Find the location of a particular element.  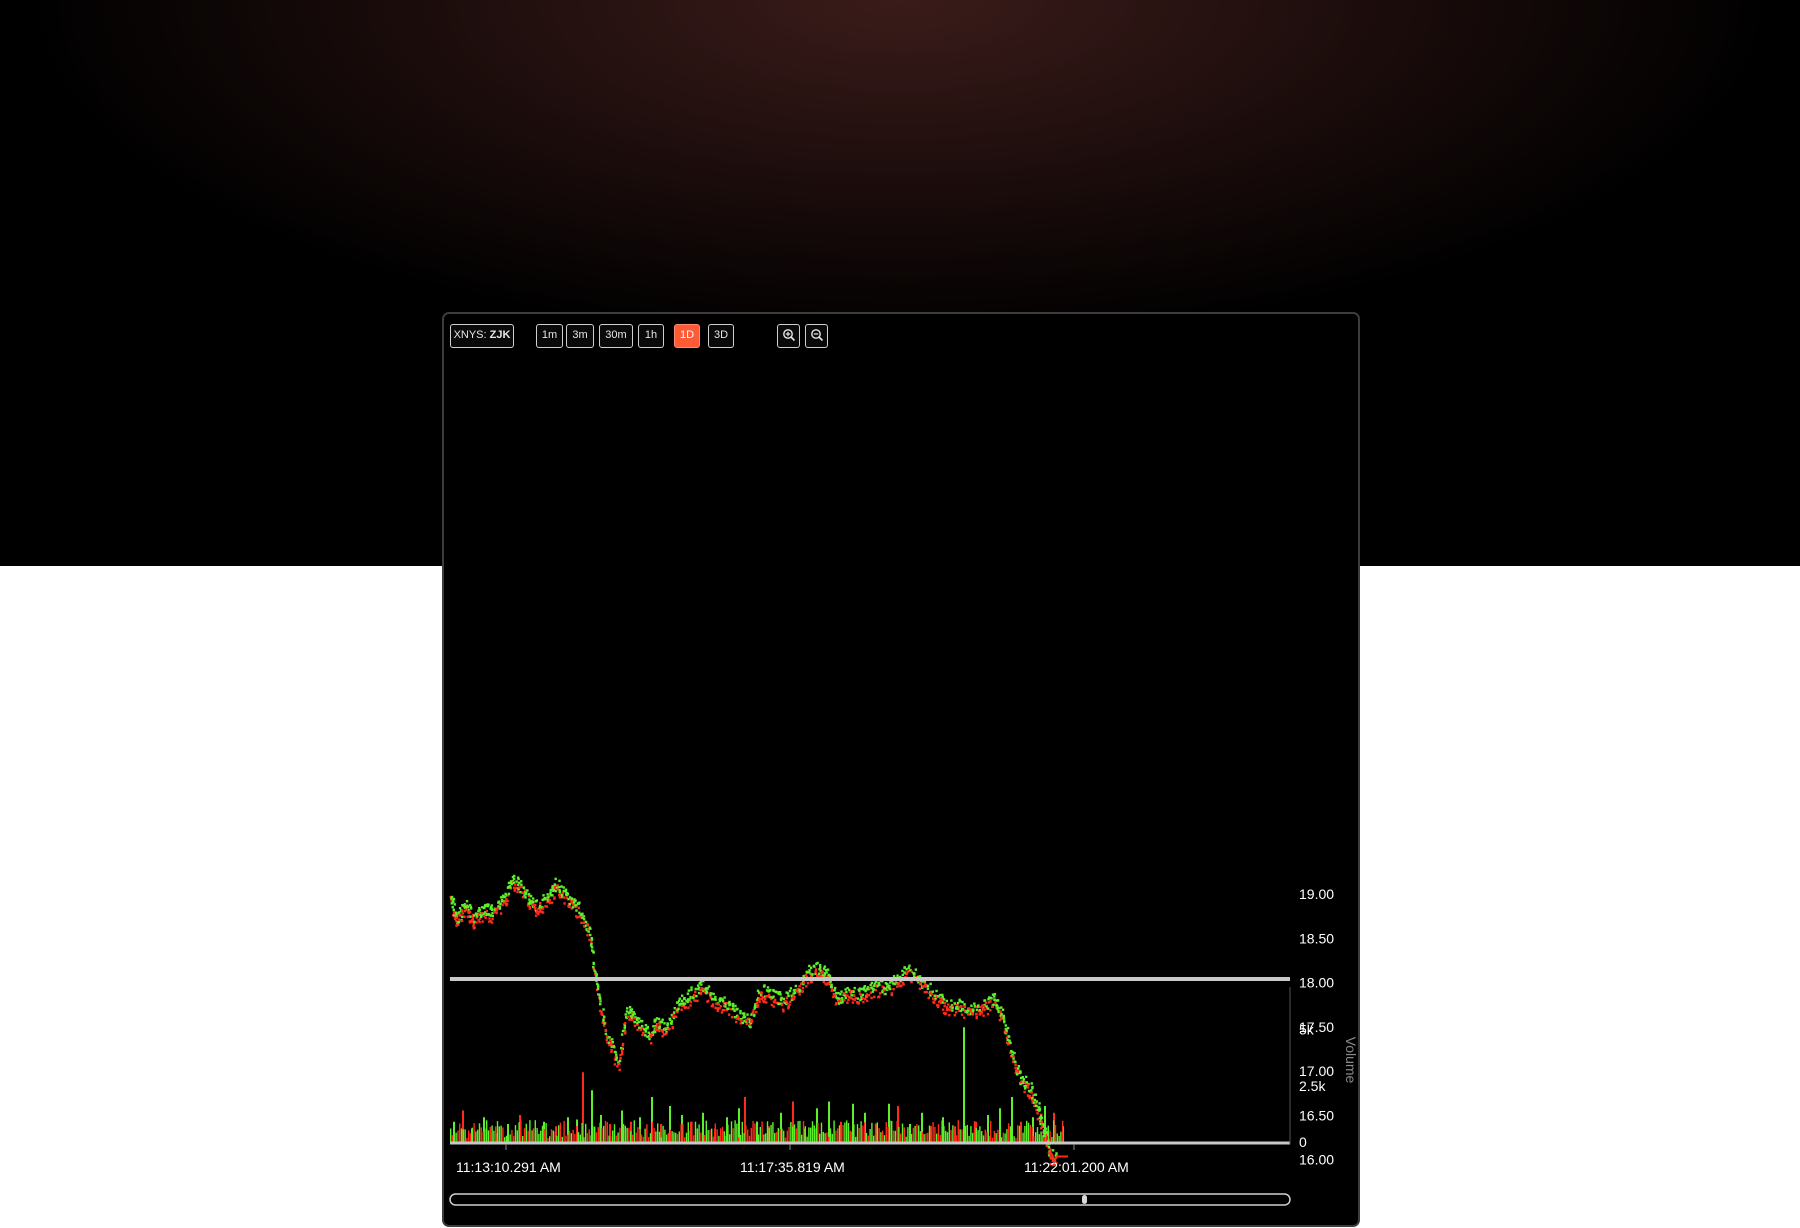

timeframe-button-1m: 1m is located at coordinates (549, 336).